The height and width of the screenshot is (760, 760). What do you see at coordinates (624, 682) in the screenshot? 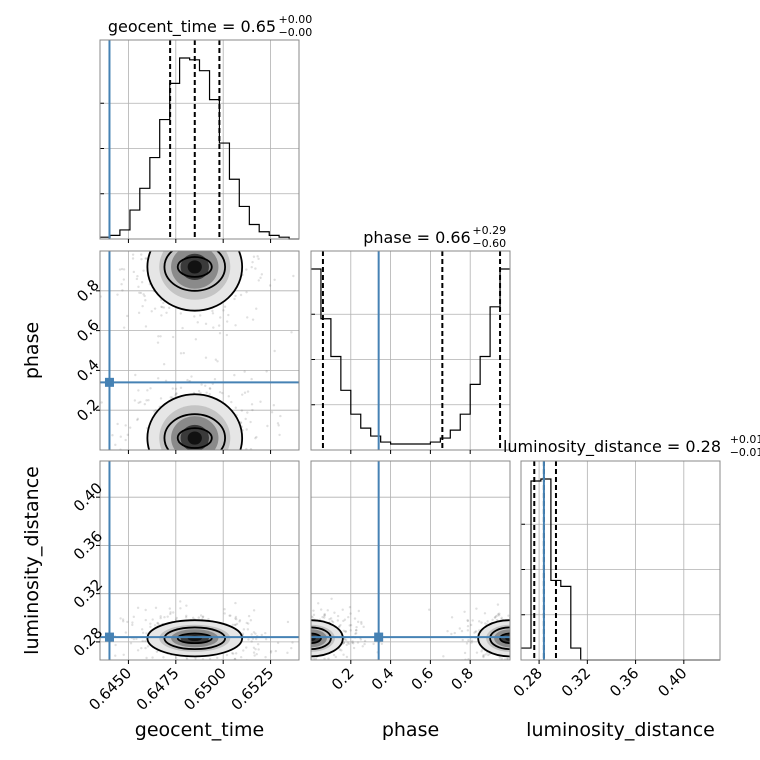
I see `x-tick-label: 0.36` at bounding box center [624, 682].